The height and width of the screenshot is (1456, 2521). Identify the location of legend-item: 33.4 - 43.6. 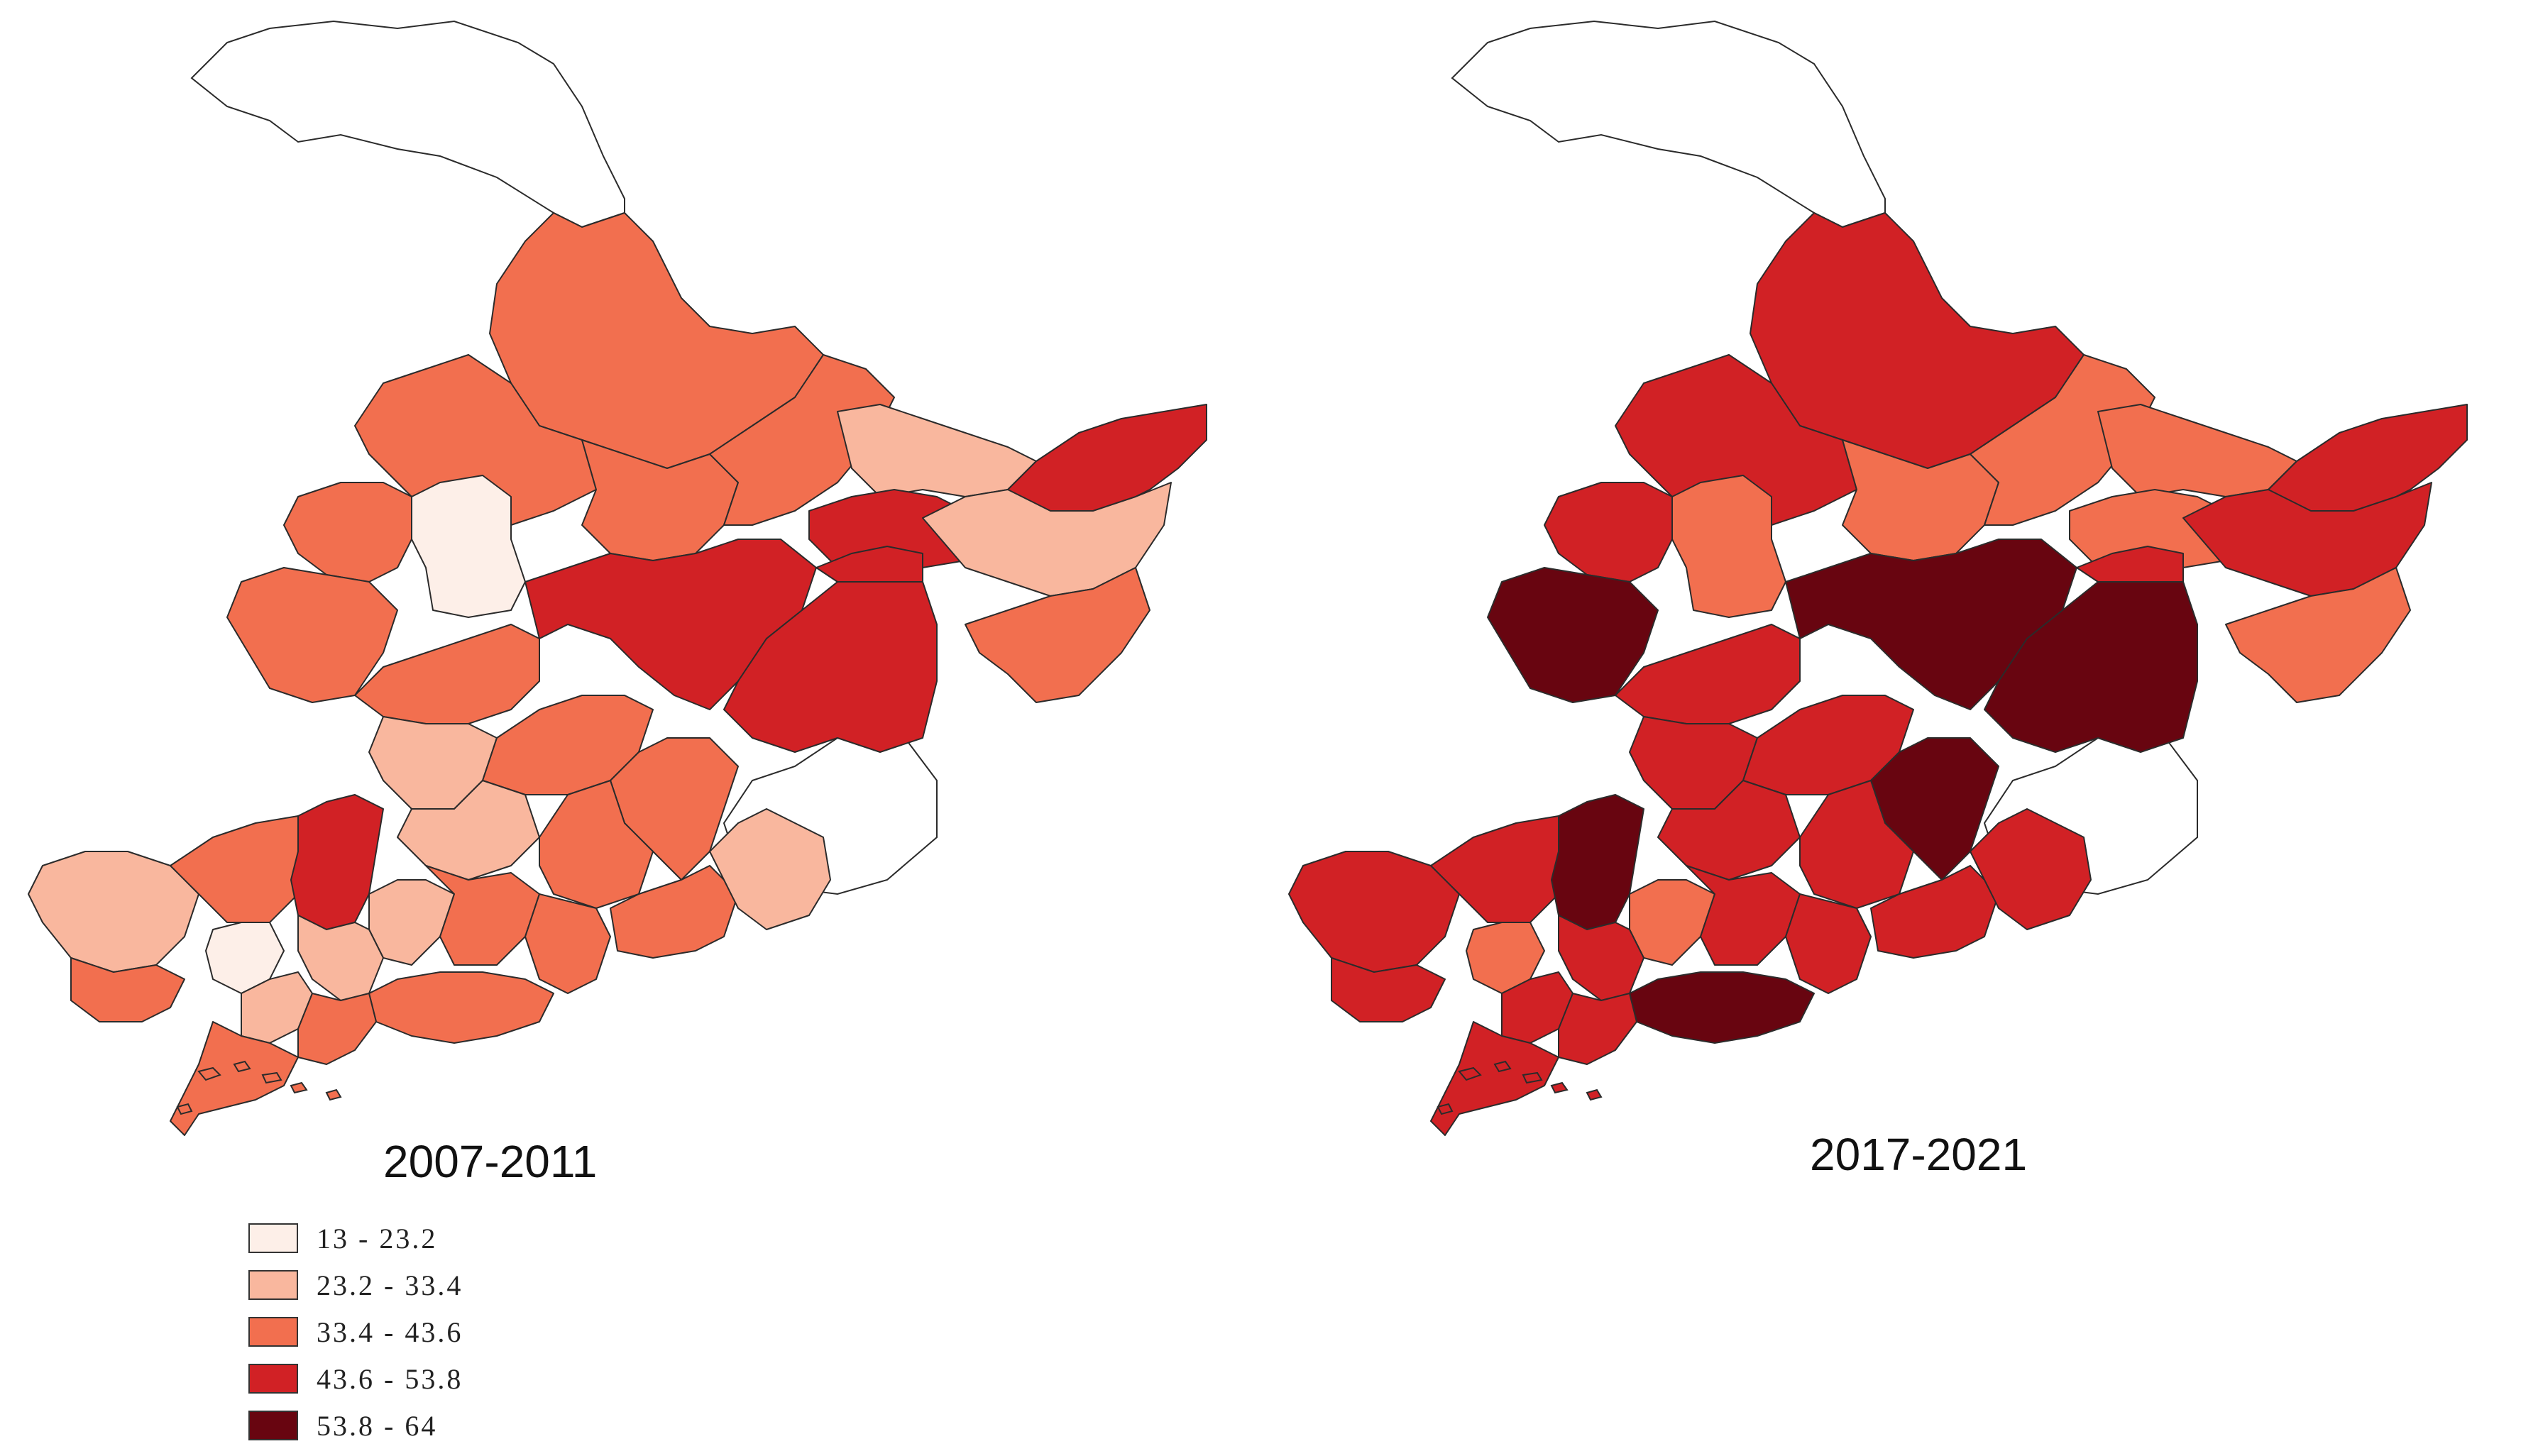
(355, 1331).